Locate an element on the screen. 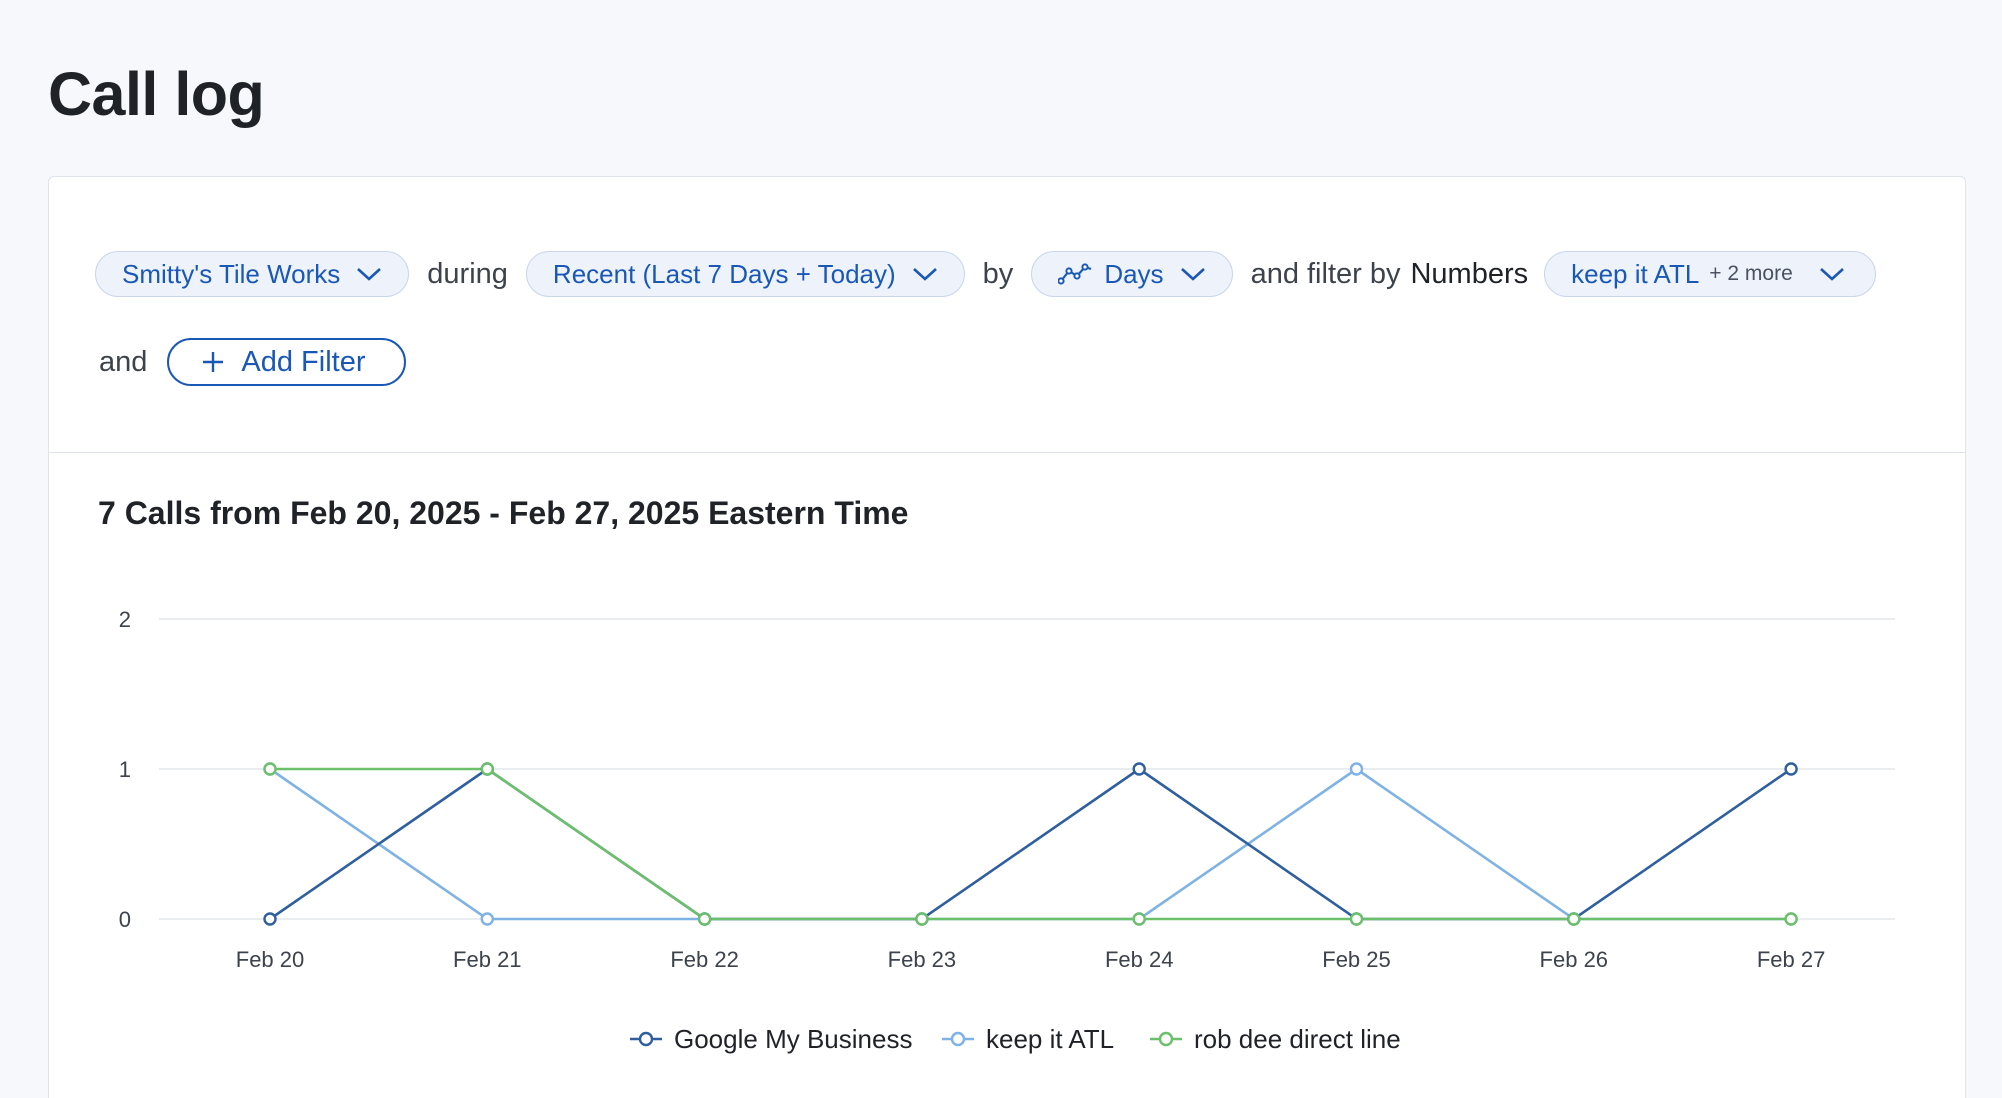 This screenshot has height=1098, width=2002. granularity-dropdown: Days is located at coordinates (1132, 274).